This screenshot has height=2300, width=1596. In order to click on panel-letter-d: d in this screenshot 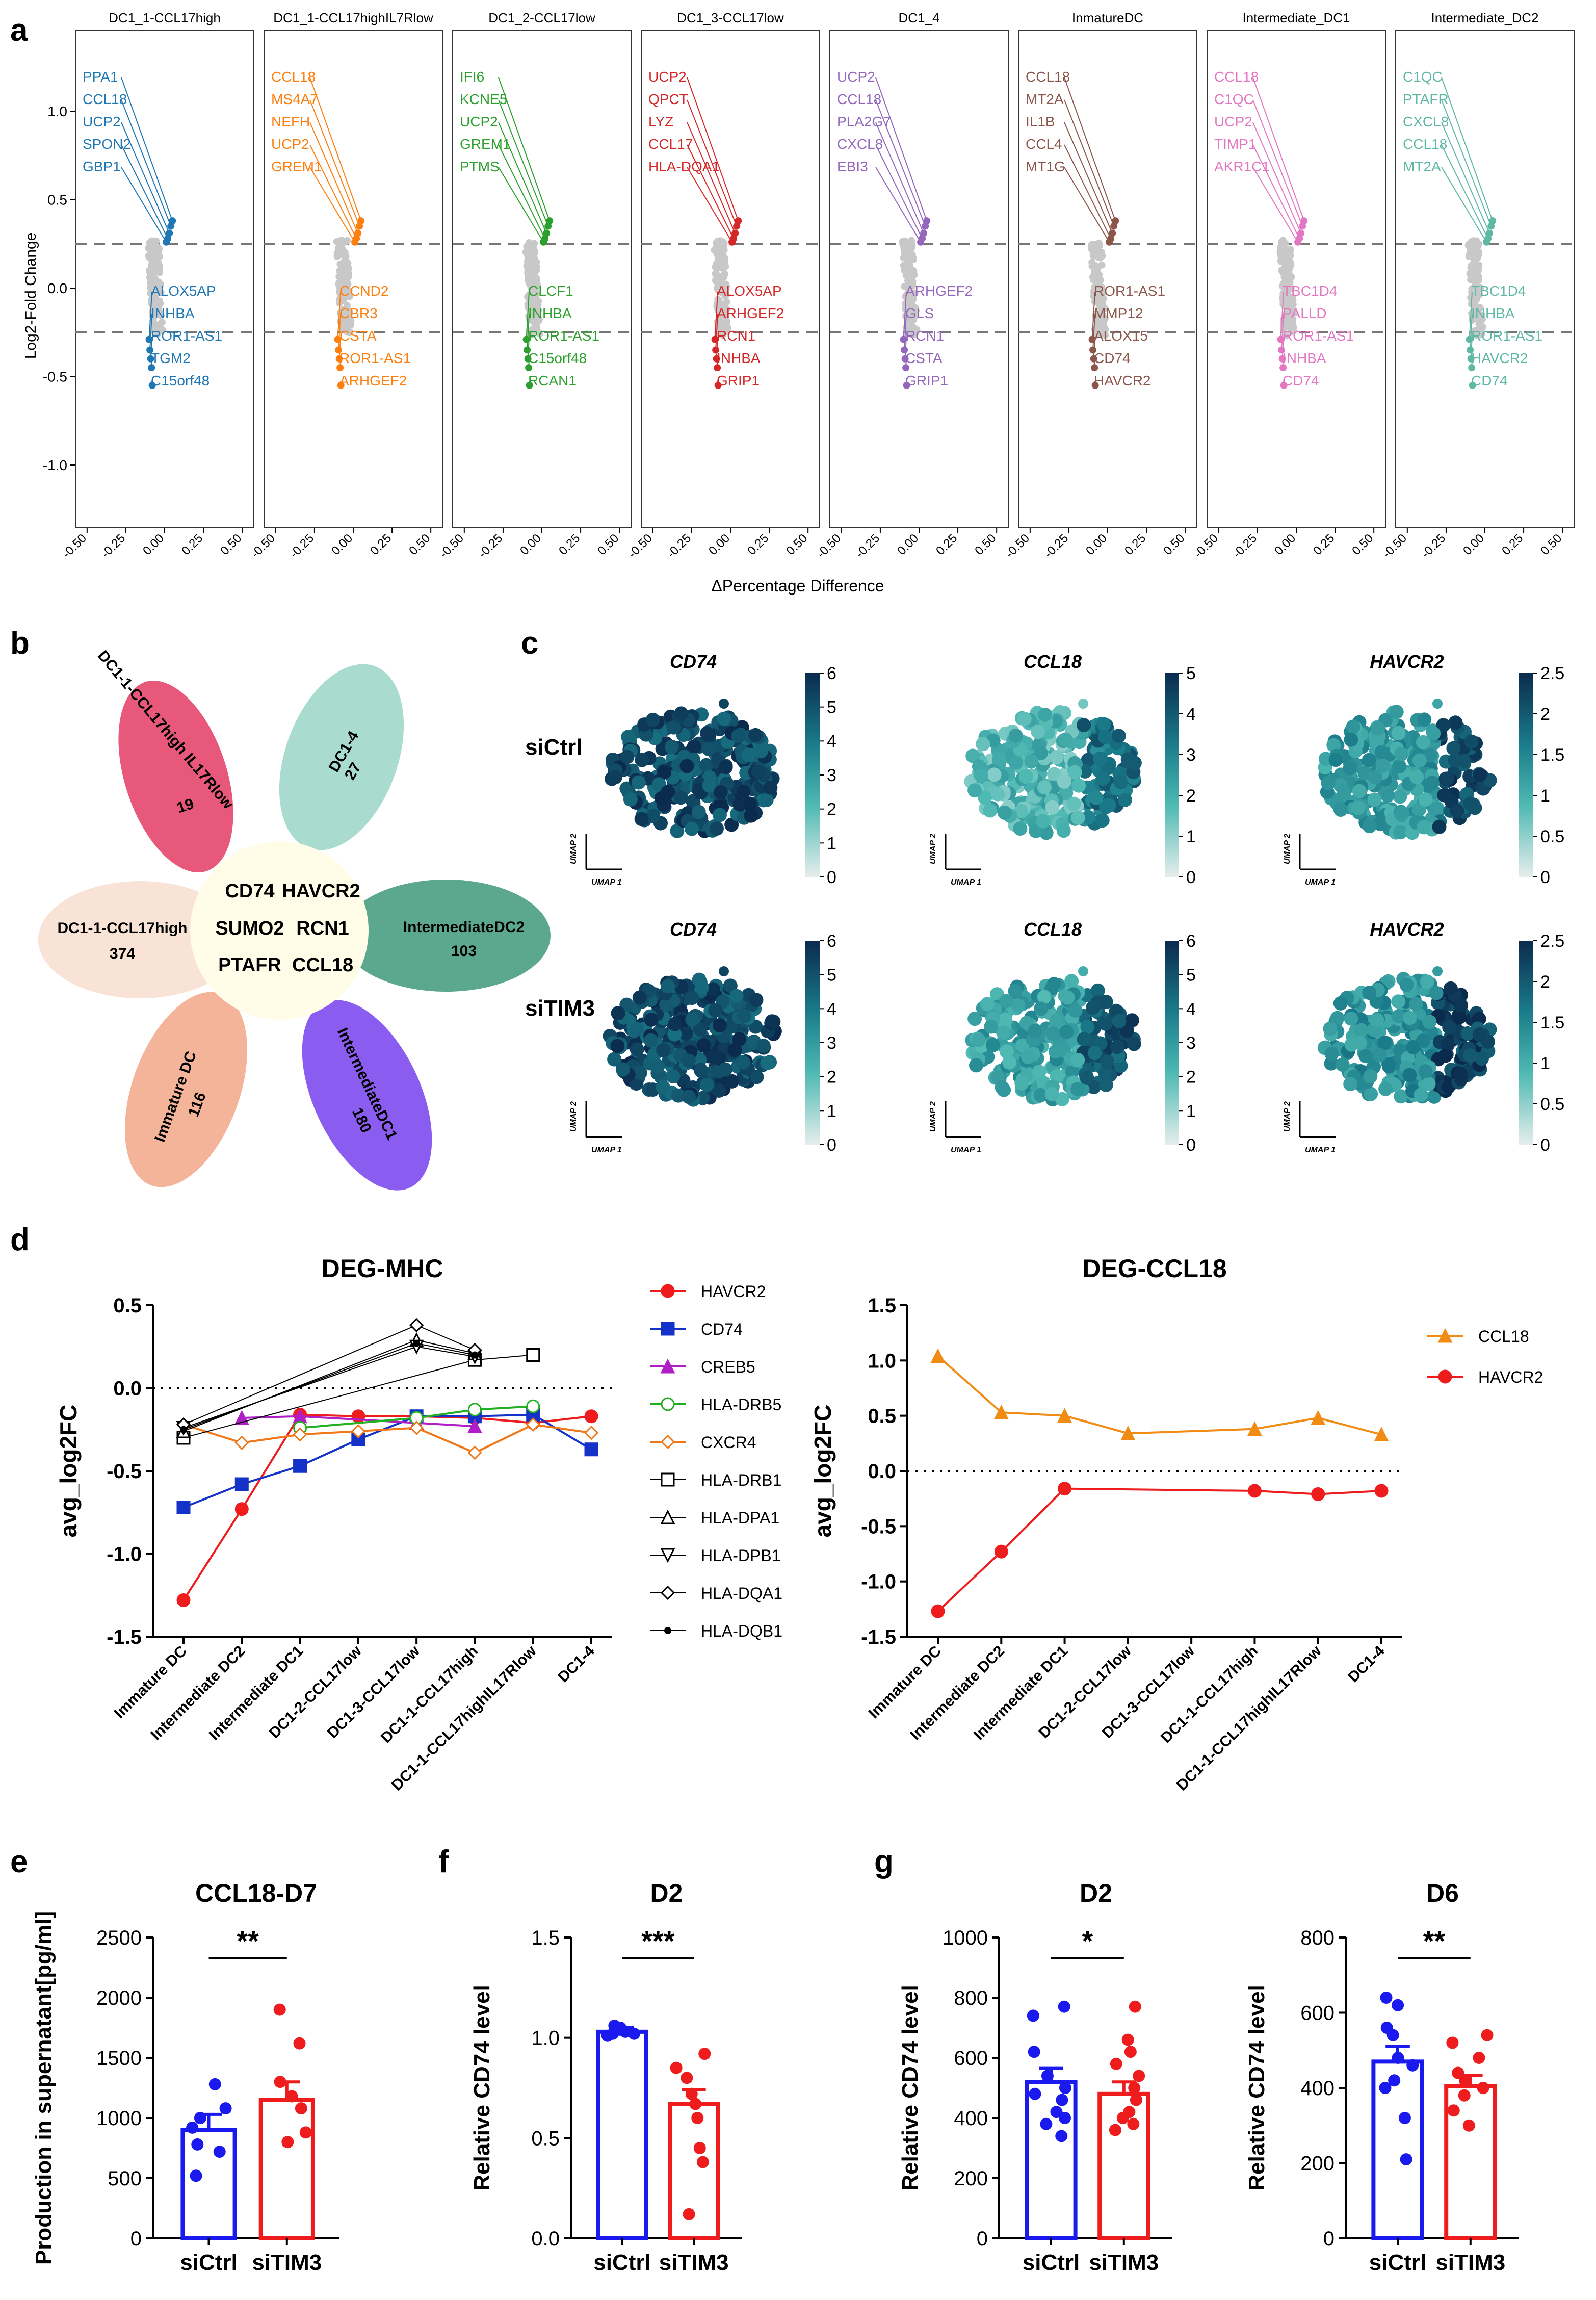, I will do `click(20, 1240)`.